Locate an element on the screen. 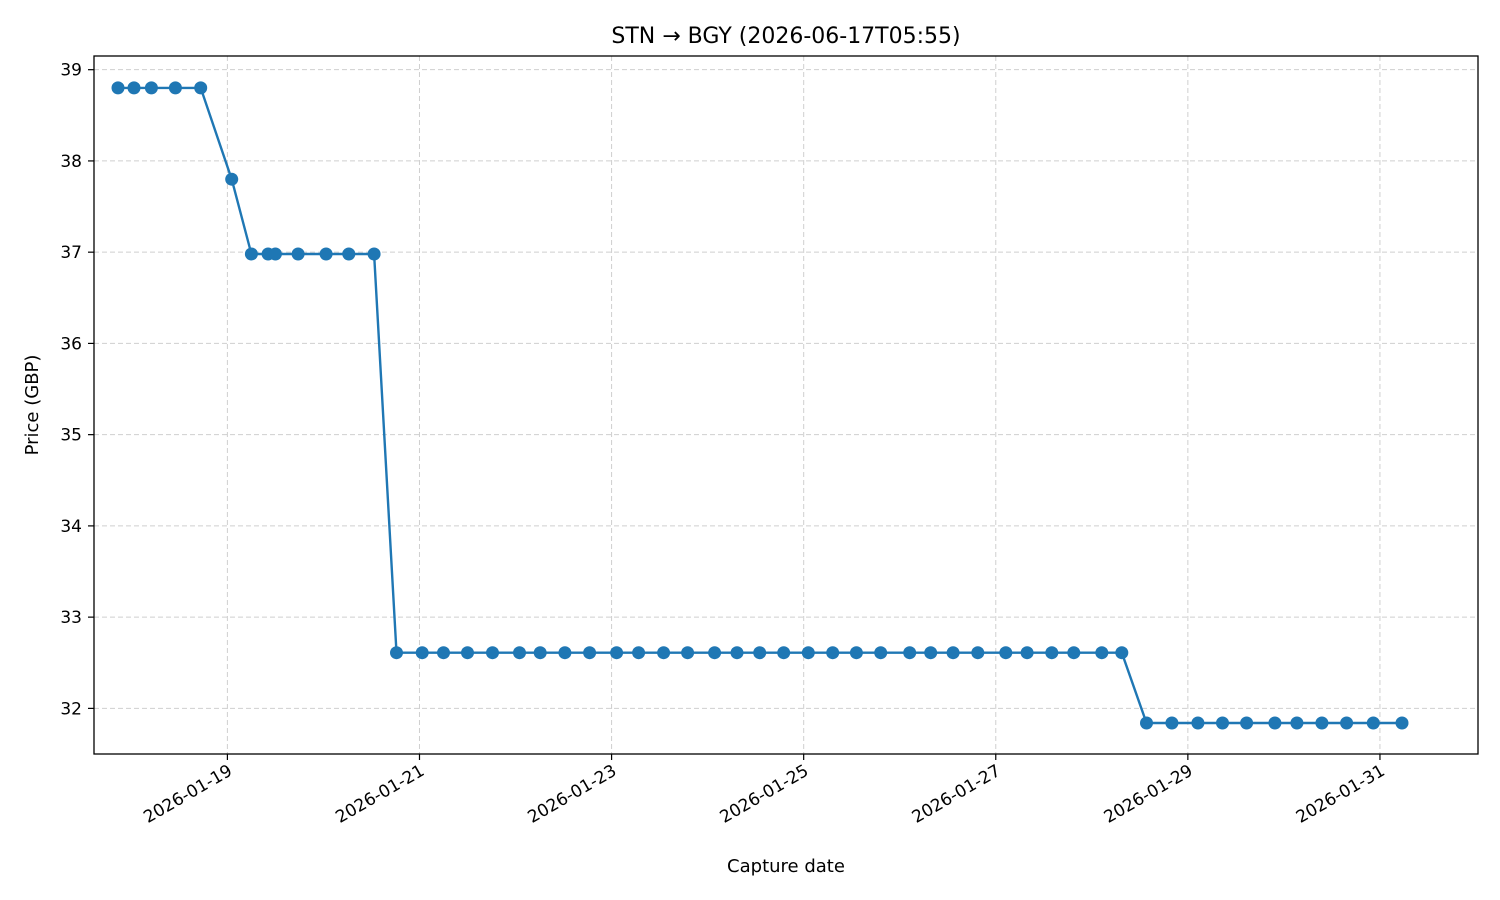 Image resolution: width=1500 pixels, height=900 pixels. chart-title: STN → BGY (2026-06-17T05:55) is located at coordinates (785, 36).